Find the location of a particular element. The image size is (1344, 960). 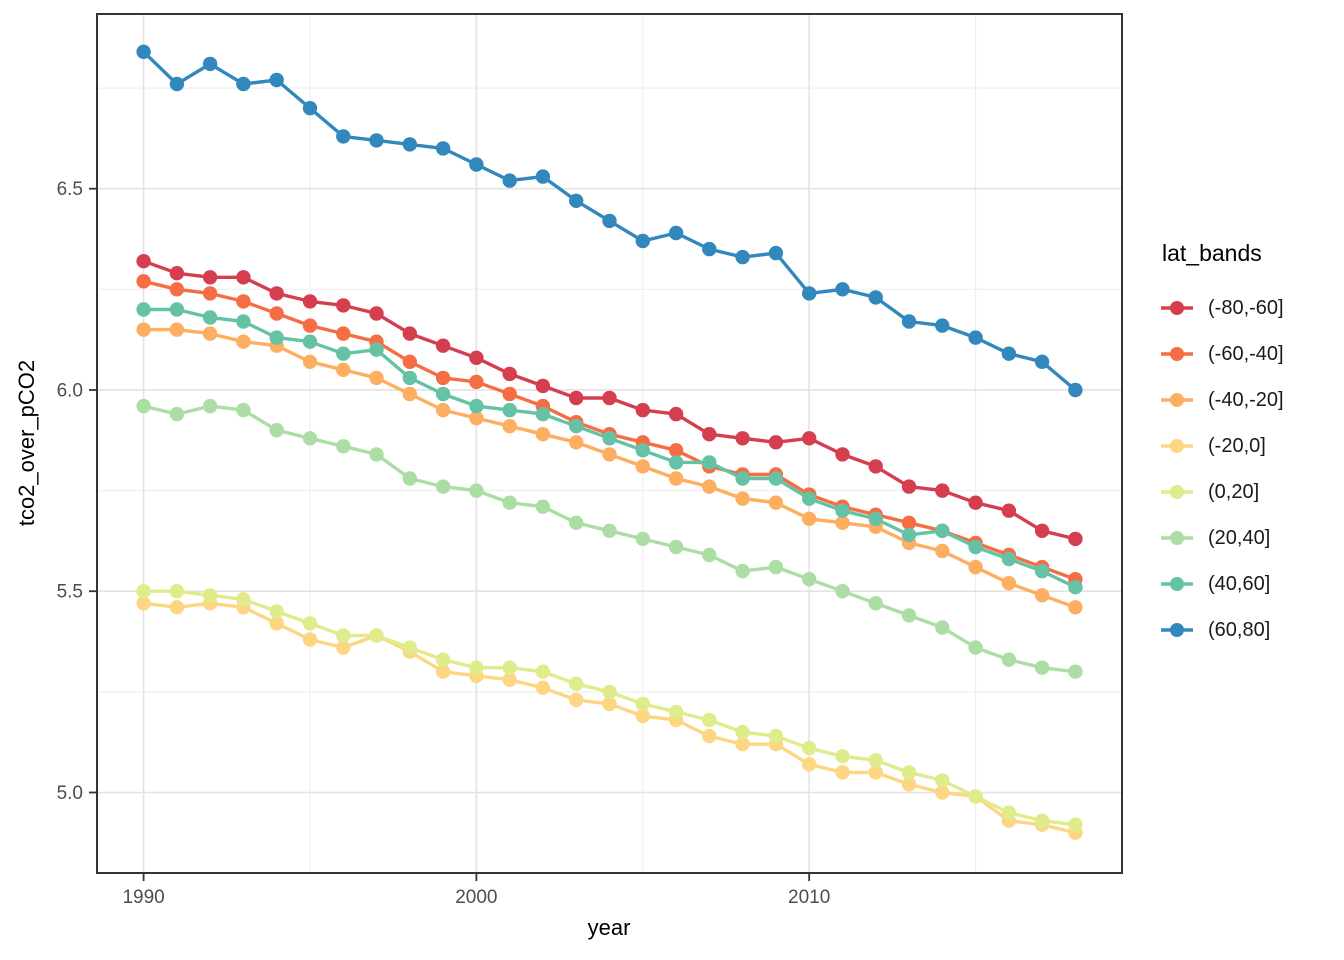

legend-row: (60,80] is located at coordinates (1249, 630).